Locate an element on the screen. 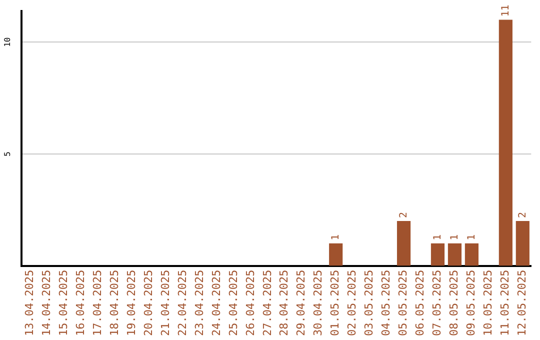  x-tick-label: 30.04.2025 is located at coordinates (318, 303).